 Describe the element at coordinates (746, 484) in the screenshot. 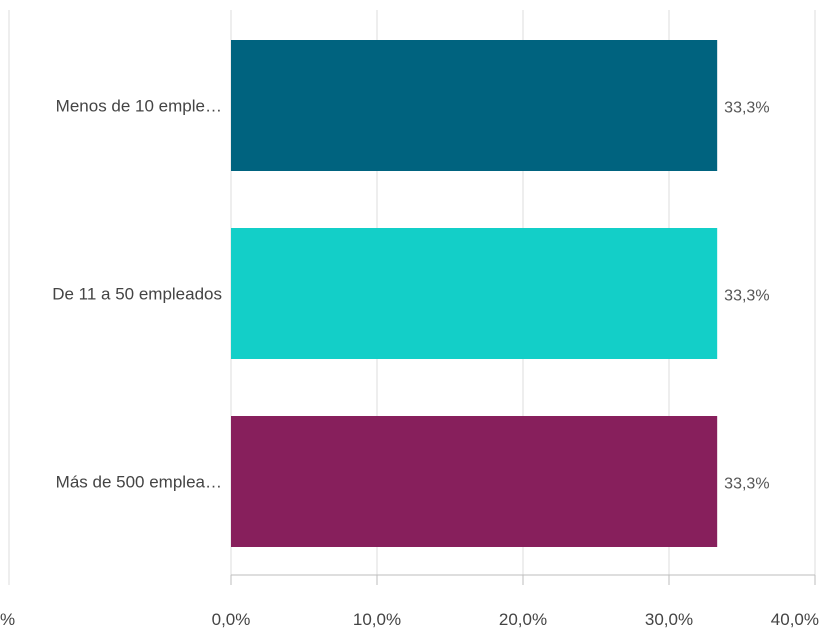

I see `value-label-3: 33,3%` at that location.